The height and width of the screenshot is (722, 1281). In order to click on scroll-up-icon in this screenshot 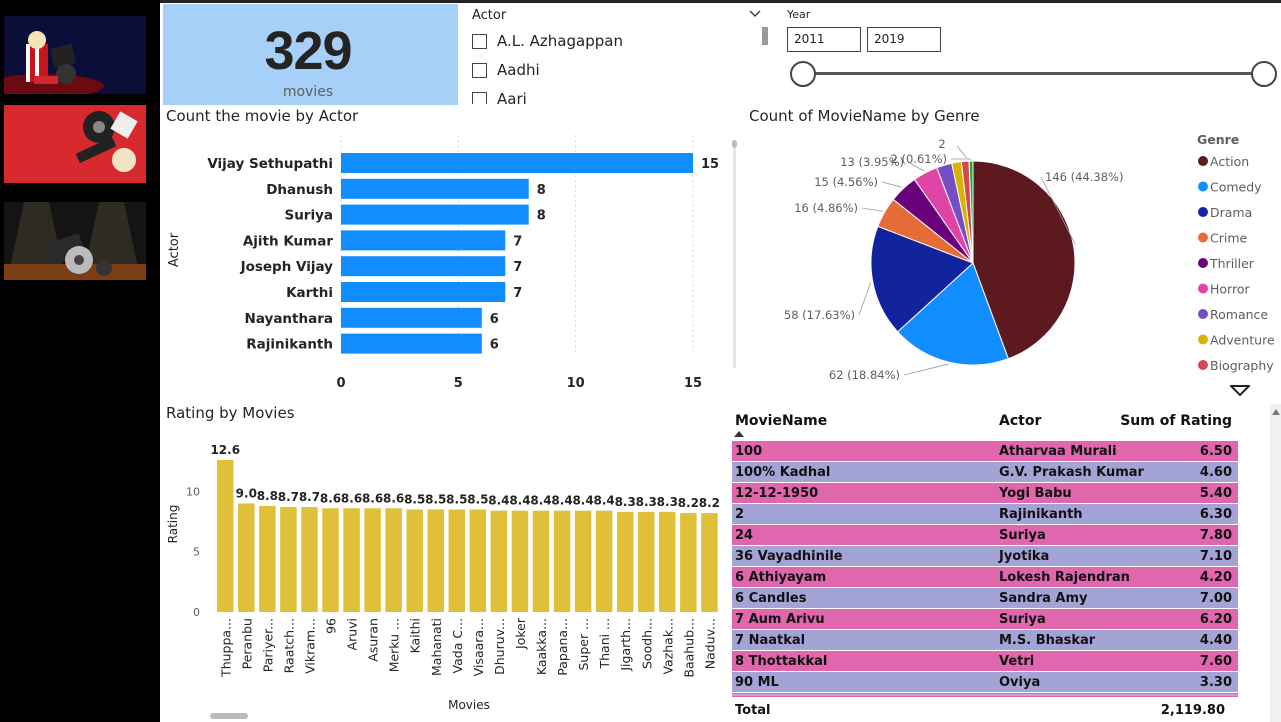, I will do `click(1276, 412)`.